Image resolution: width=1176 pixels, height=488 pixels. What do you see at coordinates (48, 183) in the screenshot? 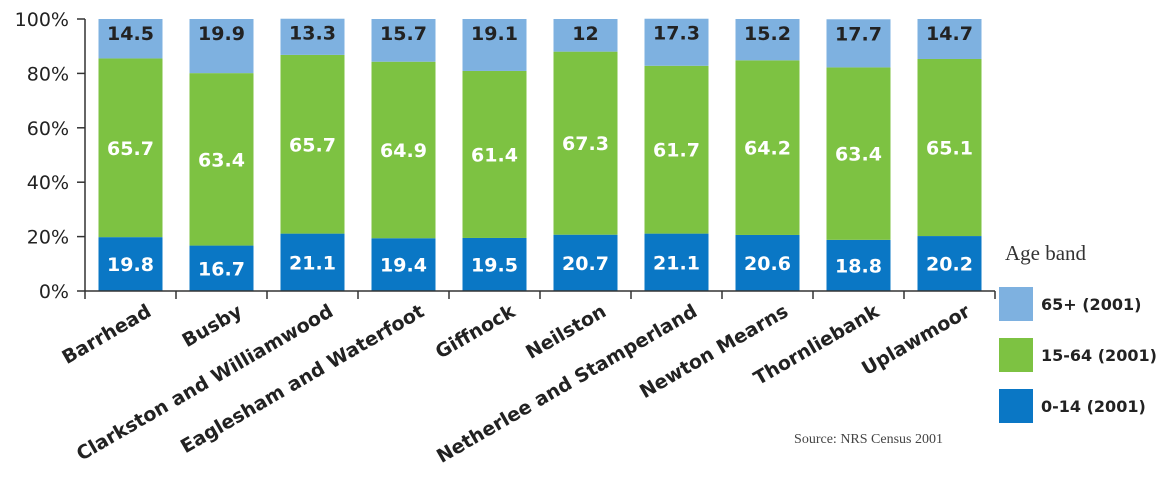
I see `y-tick-label: 40%` at bounding box center [48, 183].